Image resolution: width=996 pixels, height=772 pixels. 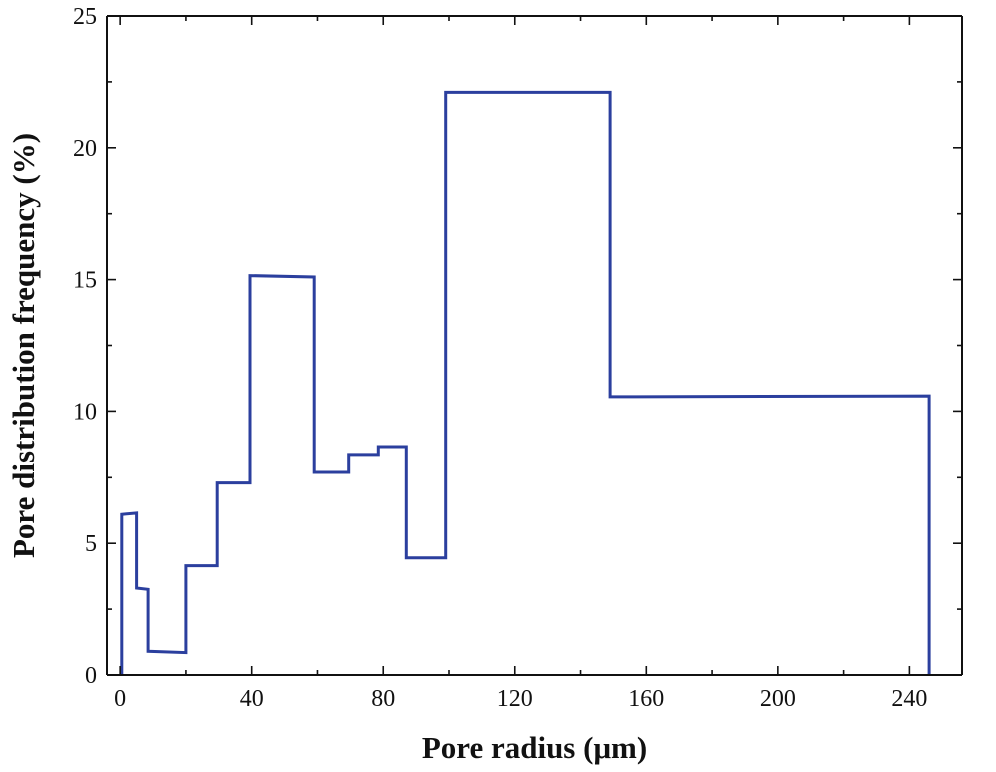 What do you see at coordinates (646, 699) in the screenshot?
I see `x-tick-label: 160` at bounding box center [646, 699].